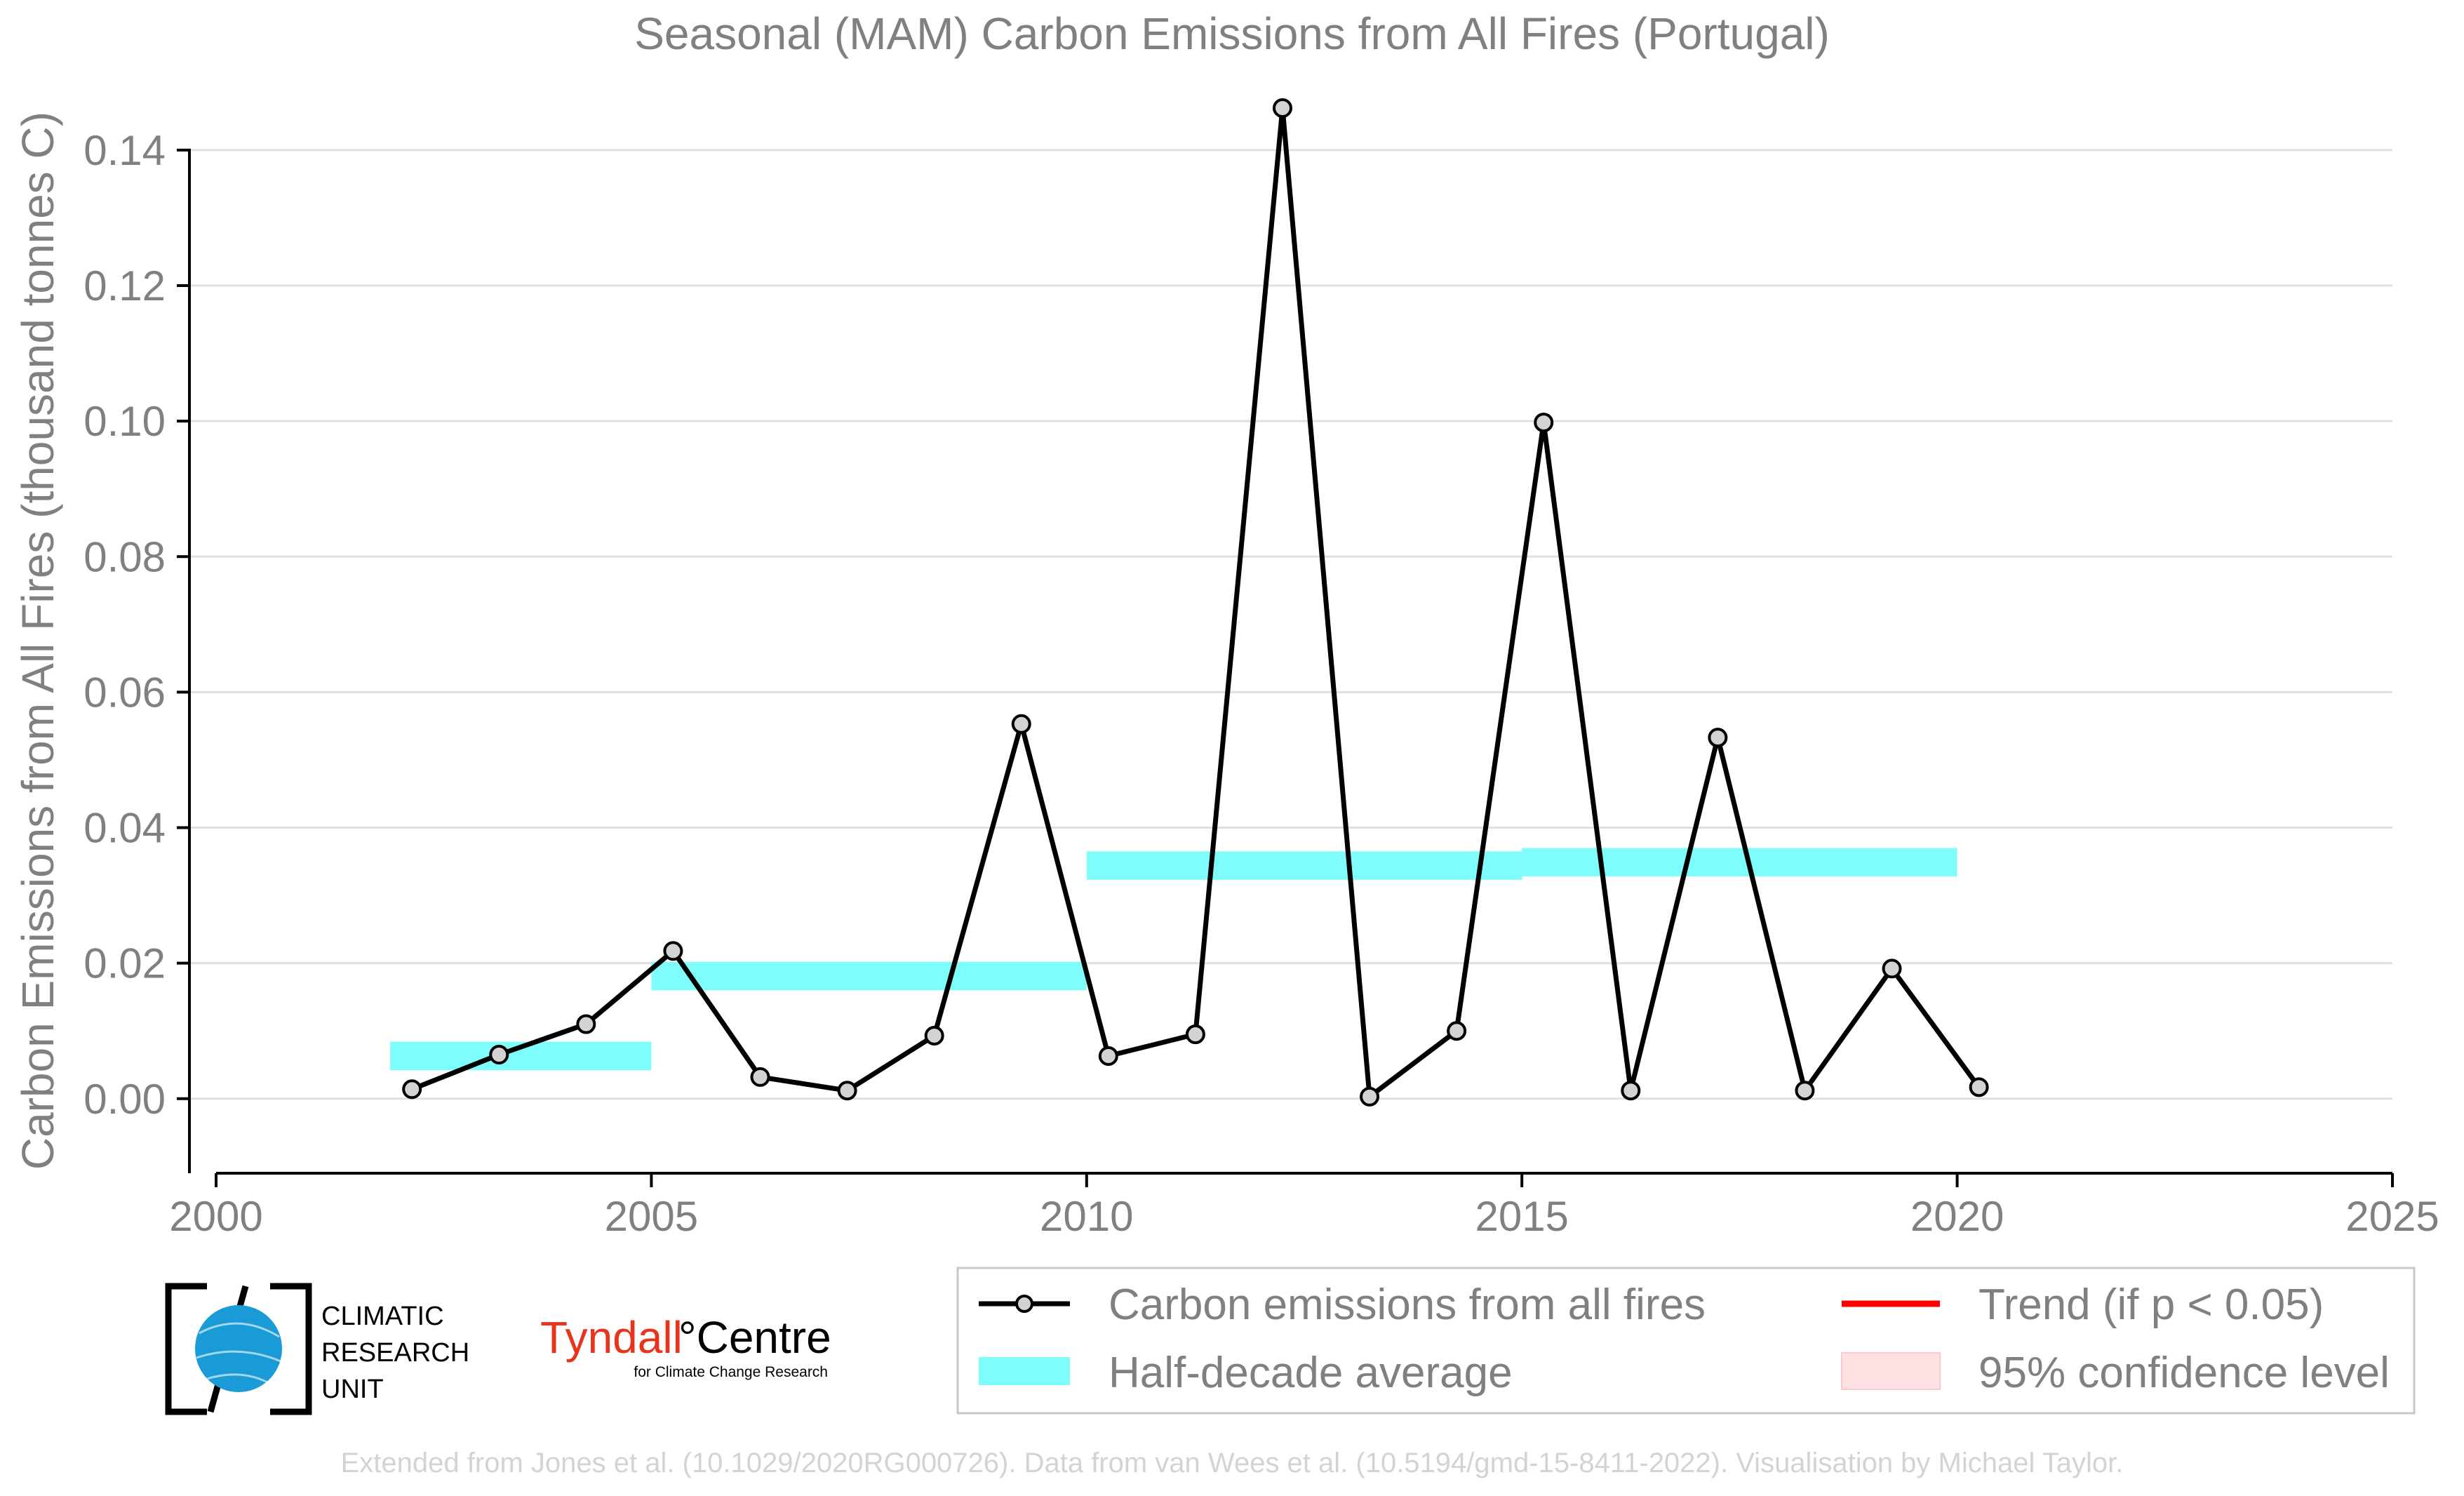 The width and height of the screenshot is (2464, 1496). I want to click on y-tick-label: 0.02, so click(124, 963).